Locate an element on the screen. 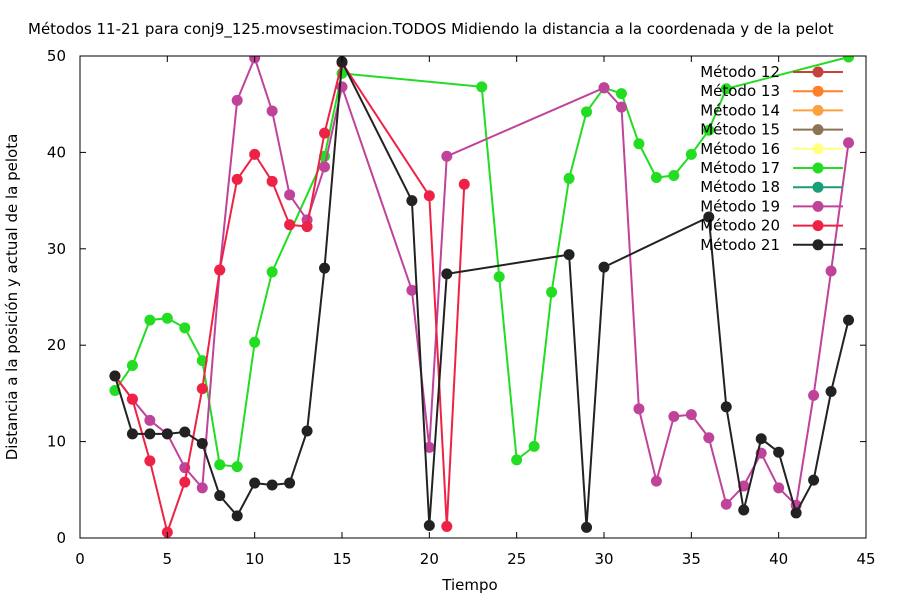 This screenshot has width=900, height=600. x-tick-label: 0 is located at coordinates (80, 559).